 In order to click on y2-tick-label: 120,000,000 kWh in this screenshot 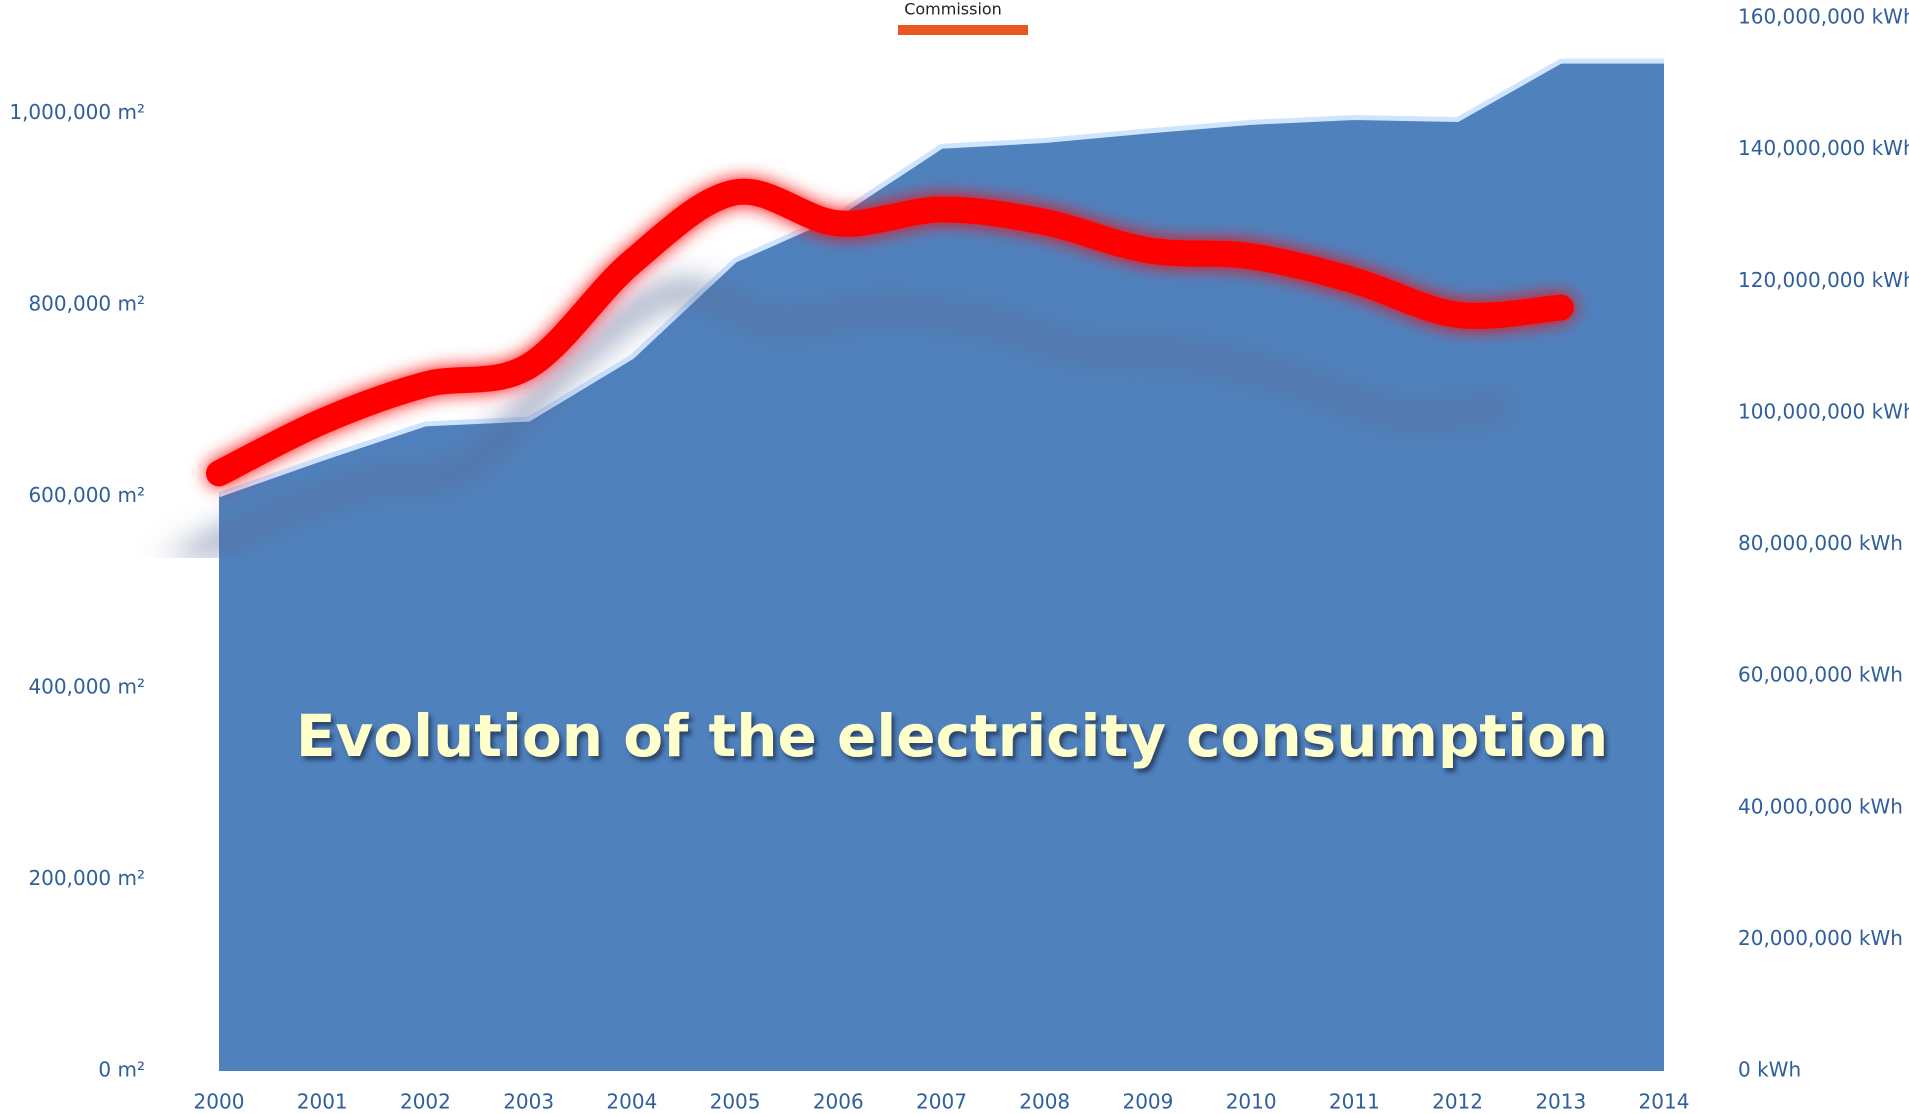, I will do `click(1823, 280)`.